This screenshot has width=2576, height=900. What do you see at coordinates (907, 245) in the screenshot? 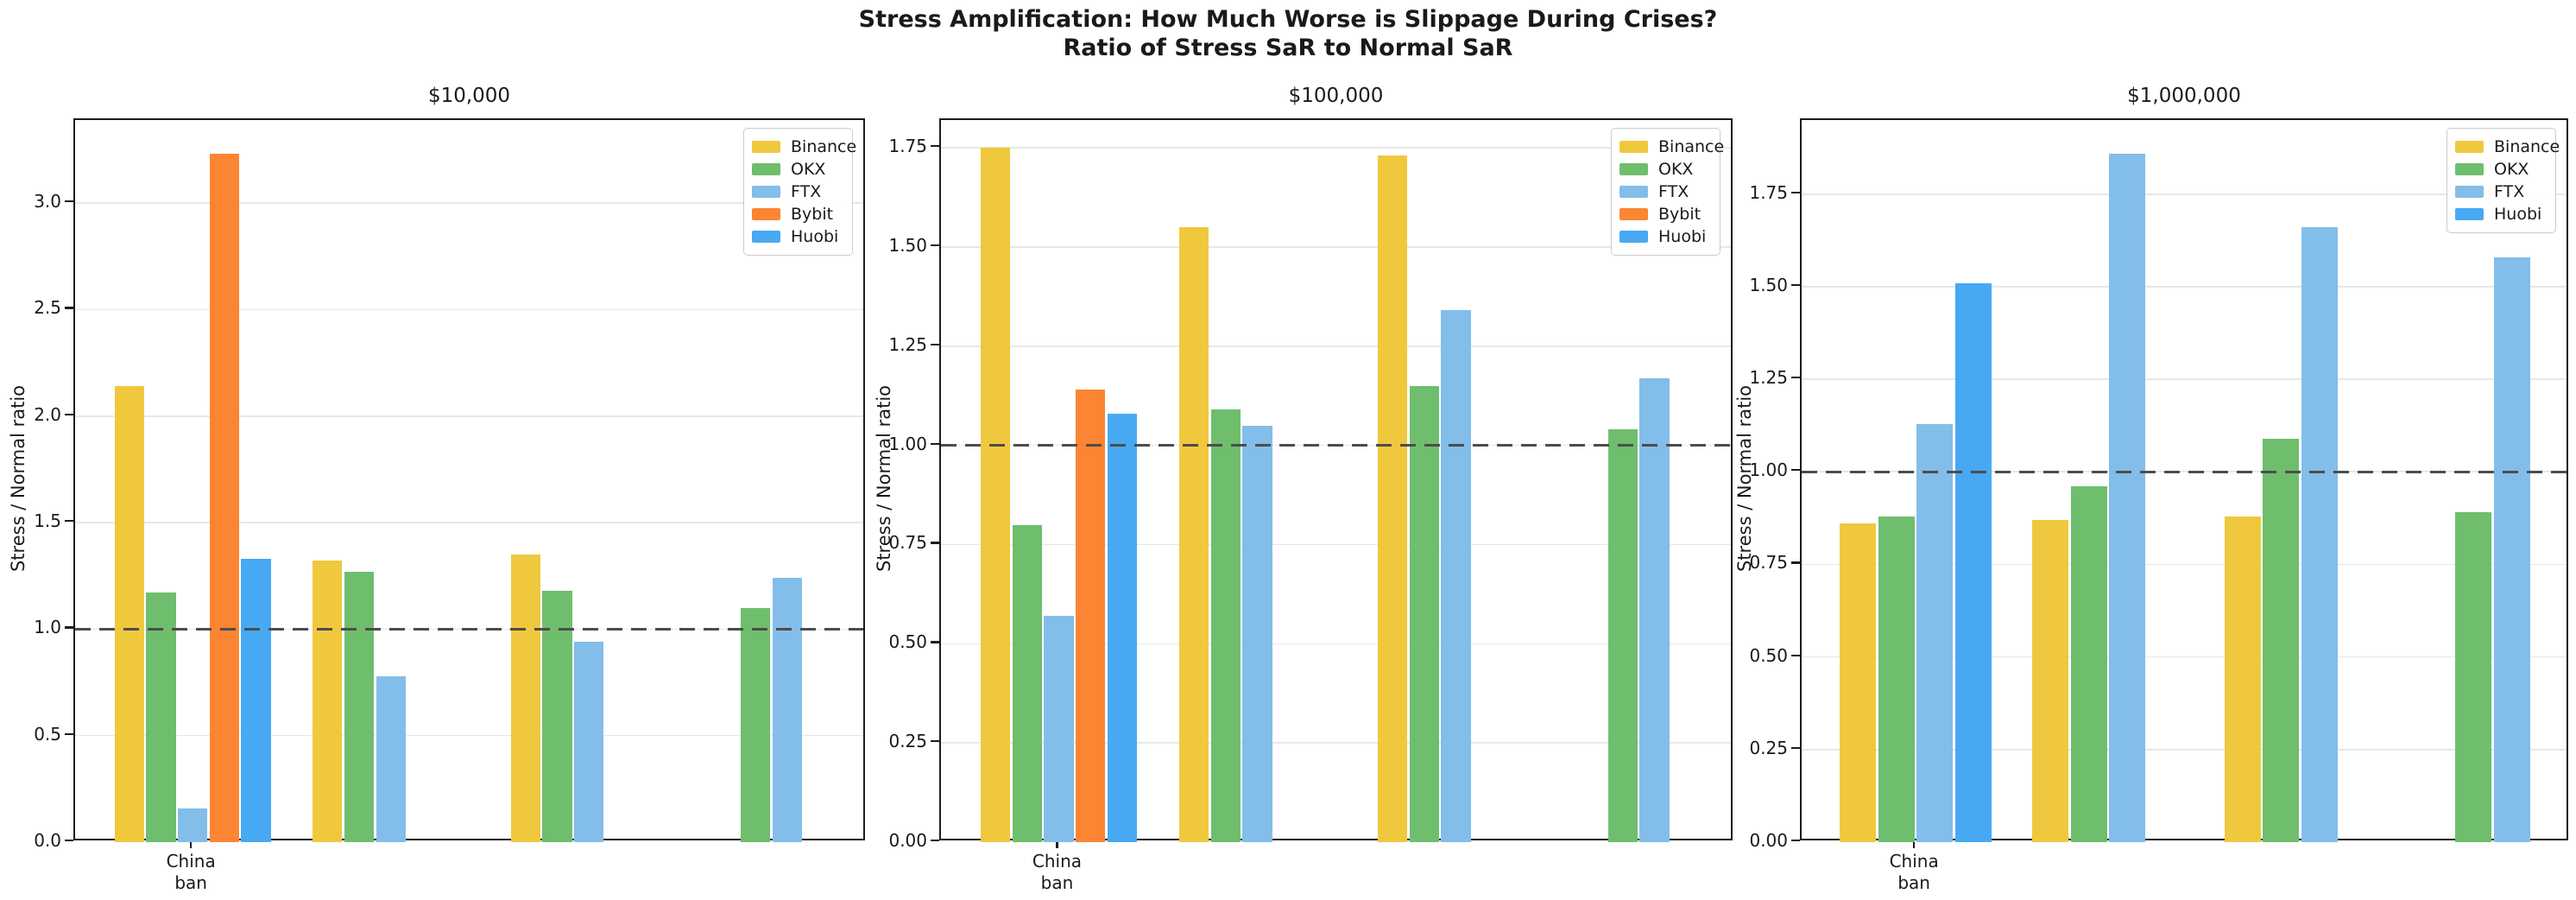
I see `y-tick-label: 1.50` at bounding box center [907, 245].